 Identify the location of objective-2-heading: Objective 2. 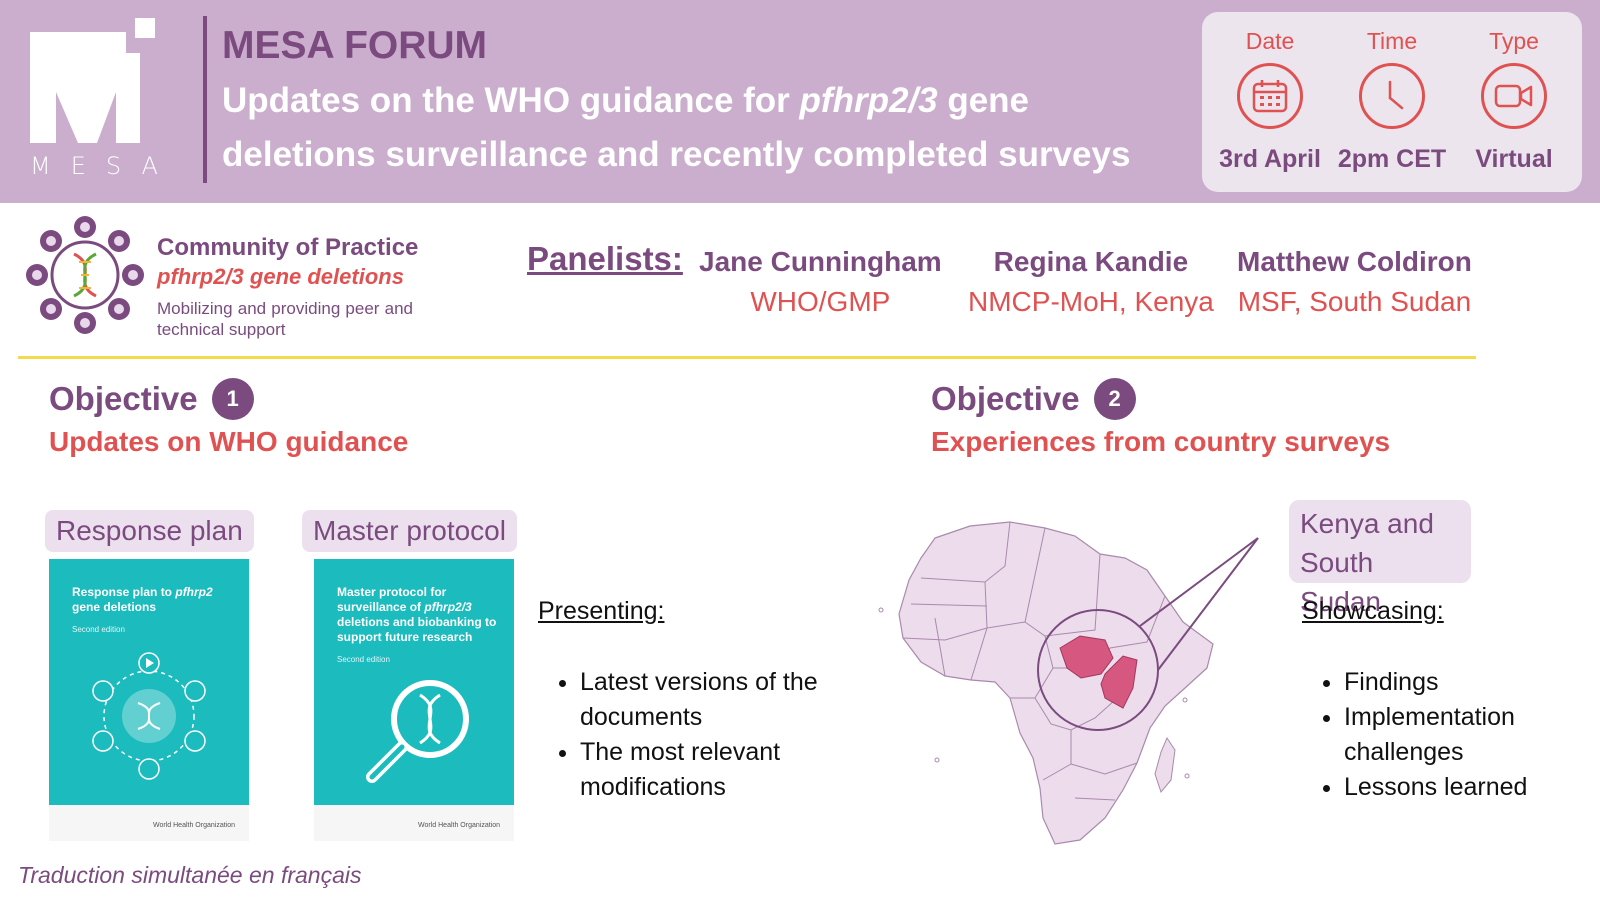
(1033, 399).